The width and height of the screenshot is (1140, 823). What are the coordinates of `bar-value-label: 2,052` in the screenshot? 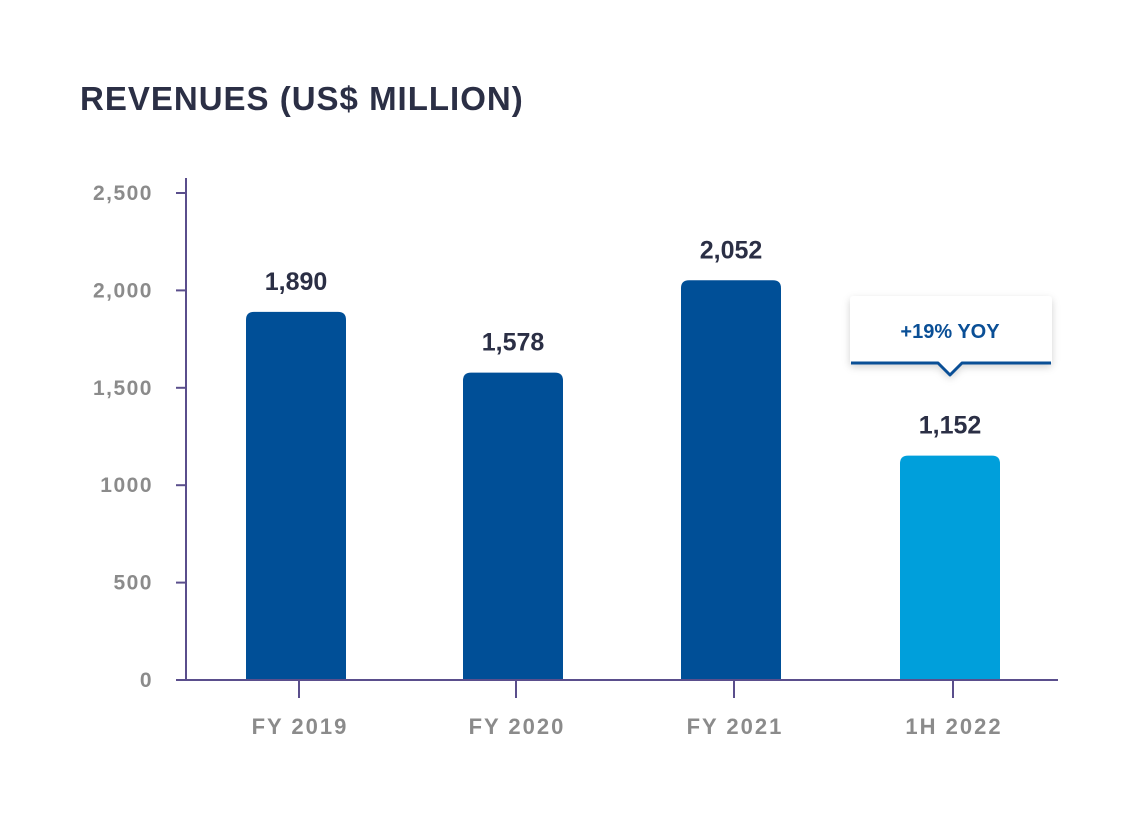 It's located at (731, 250).